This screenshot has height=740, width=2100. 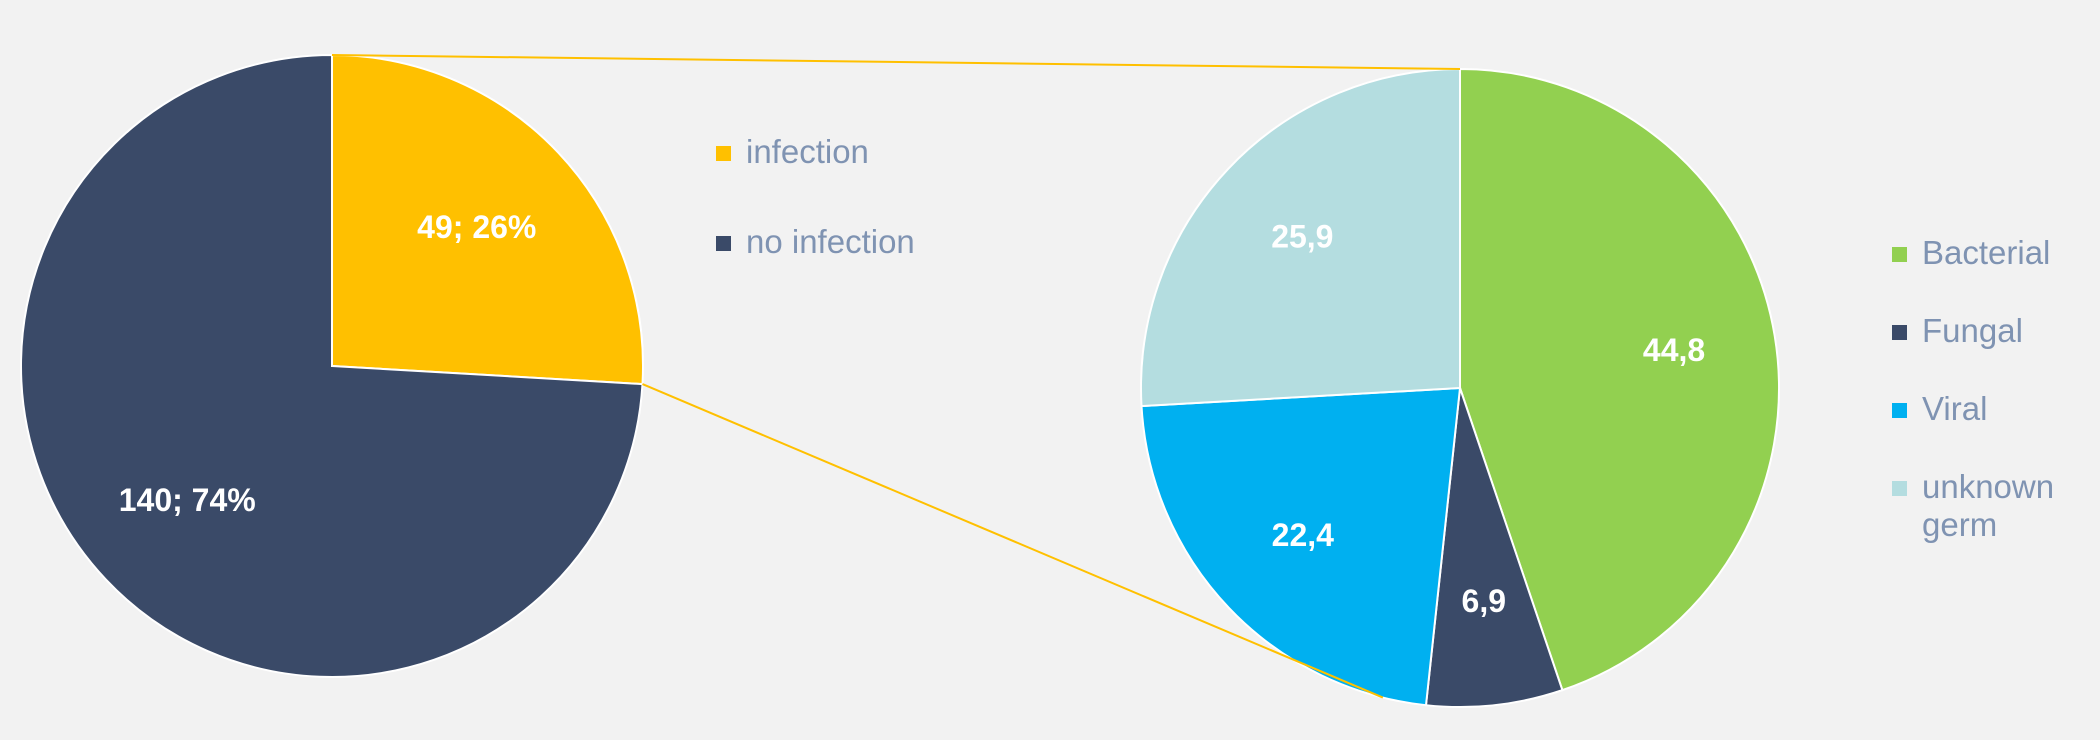 I want to click on legend-item: Bacterial, so click(x=1982, y=253).